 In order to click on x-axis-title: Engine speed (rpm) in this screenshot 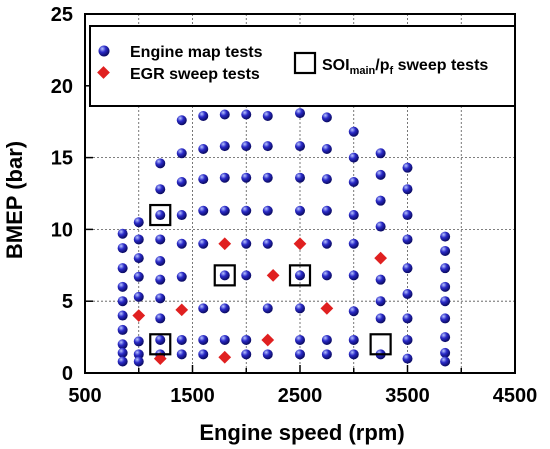, I will do `click(301, 432)`.